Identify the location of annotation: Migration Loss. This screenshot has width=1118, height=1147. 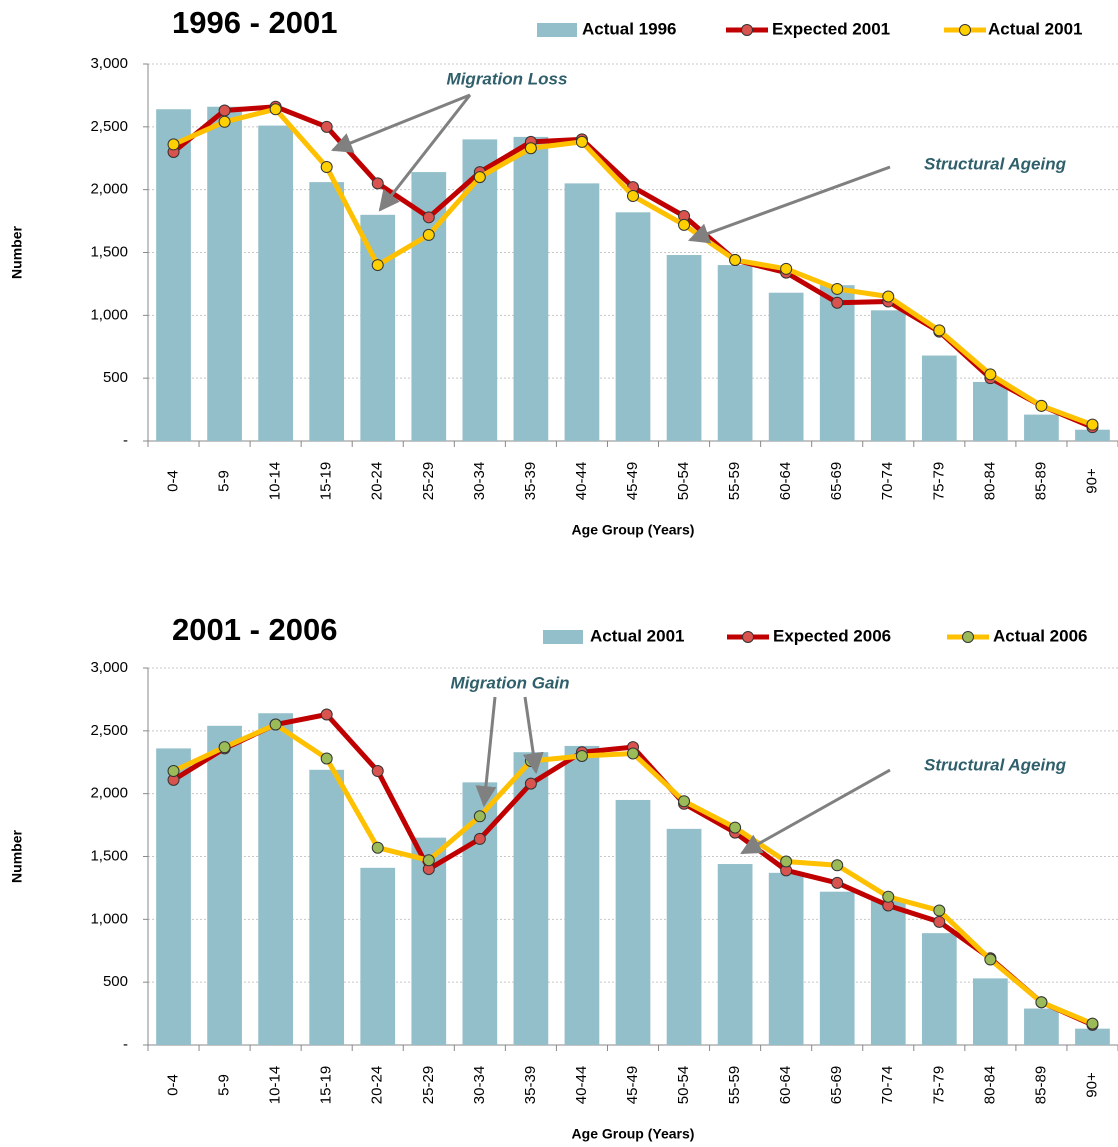
(507, 78).